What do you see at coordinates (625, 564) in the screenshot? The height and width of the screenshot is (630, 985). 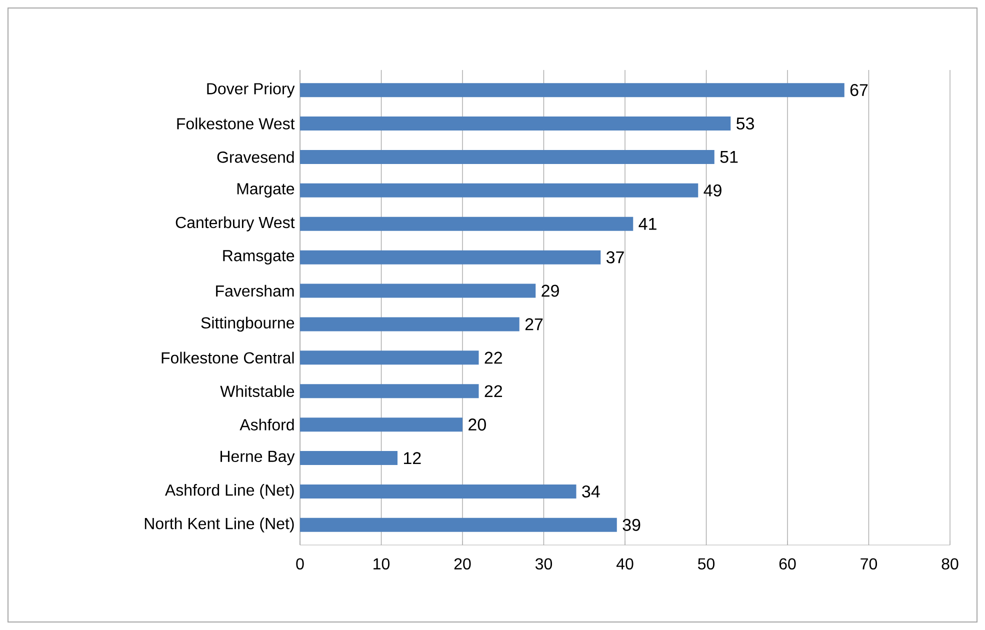 I see `x-tick-label: 40` at bounding box center [625, 564].